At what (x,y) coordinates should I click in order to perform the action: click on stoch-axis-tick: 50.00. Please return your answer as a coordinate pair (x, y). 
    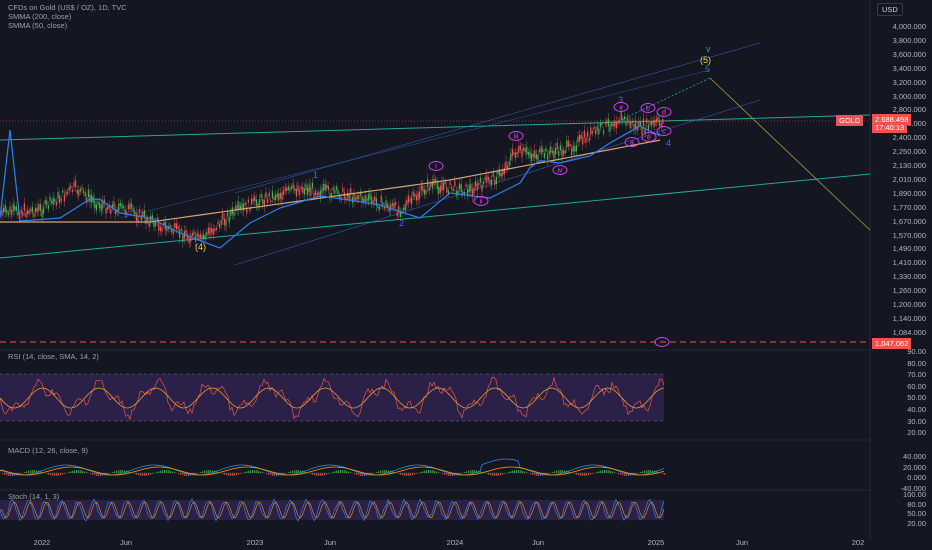
    Looking at the image, I should click on (916, 513).